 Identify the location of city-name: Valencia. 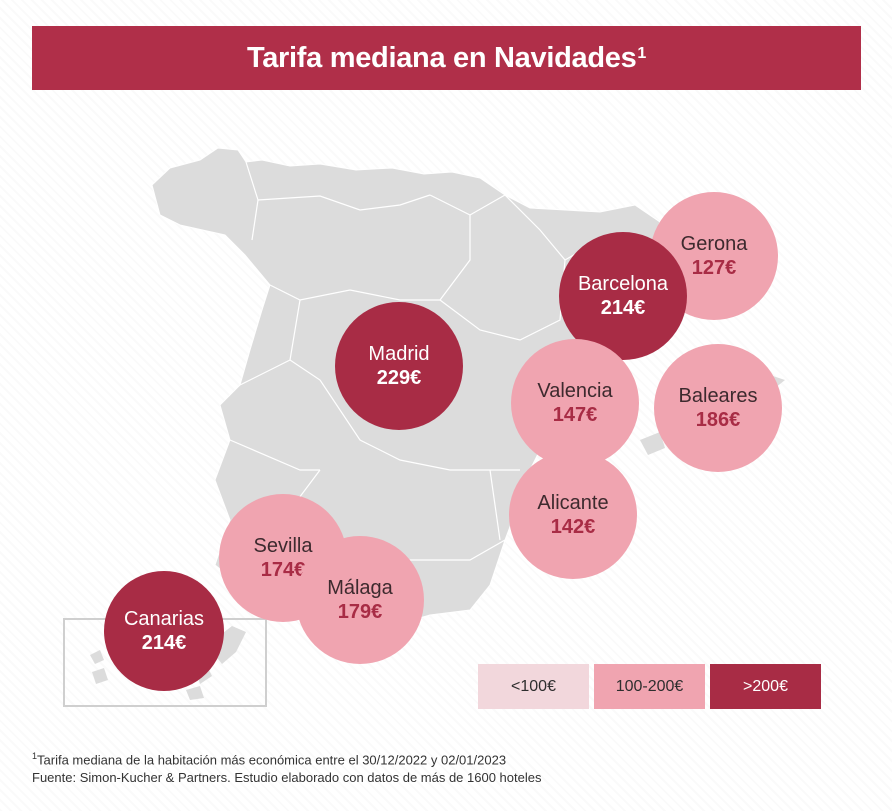
(575, 391).